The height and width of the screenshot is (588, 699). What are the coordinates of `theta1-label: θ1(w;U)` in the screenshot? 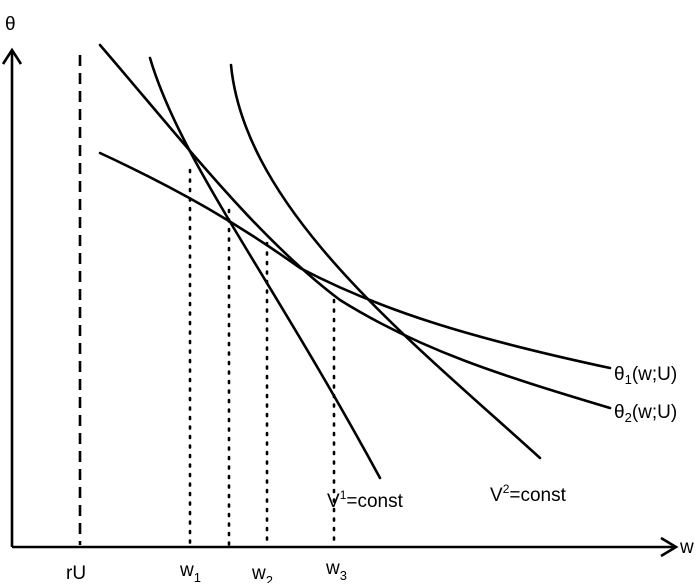 It's located at (645, 375).